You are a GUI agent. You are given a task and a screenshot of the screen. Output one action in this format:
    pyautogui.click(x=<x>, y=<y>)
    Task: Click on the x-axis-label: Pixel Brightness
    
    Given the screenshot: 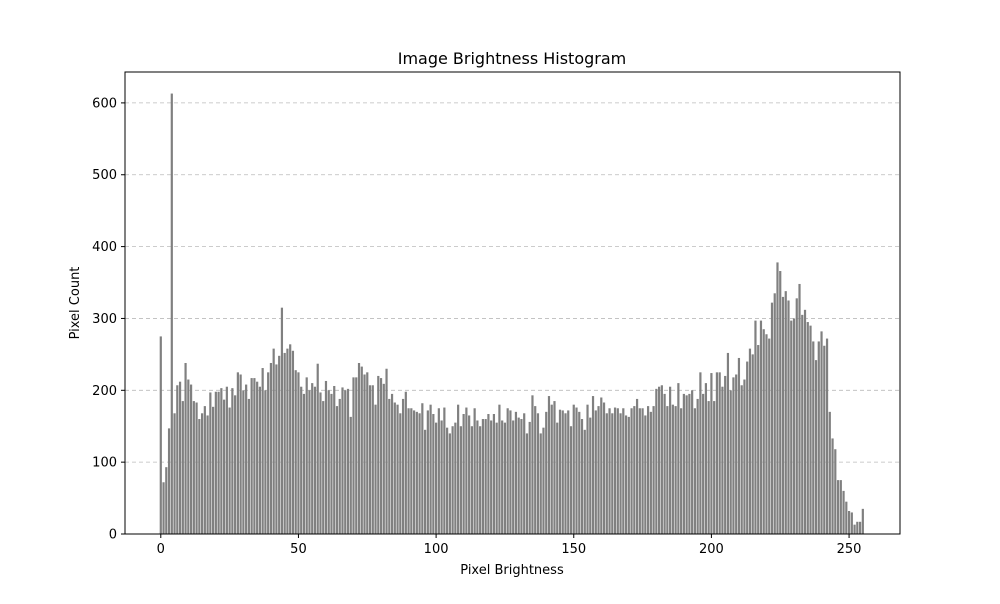 What is the action you would take?
    pyautogui.click(x=512, y=570)
    